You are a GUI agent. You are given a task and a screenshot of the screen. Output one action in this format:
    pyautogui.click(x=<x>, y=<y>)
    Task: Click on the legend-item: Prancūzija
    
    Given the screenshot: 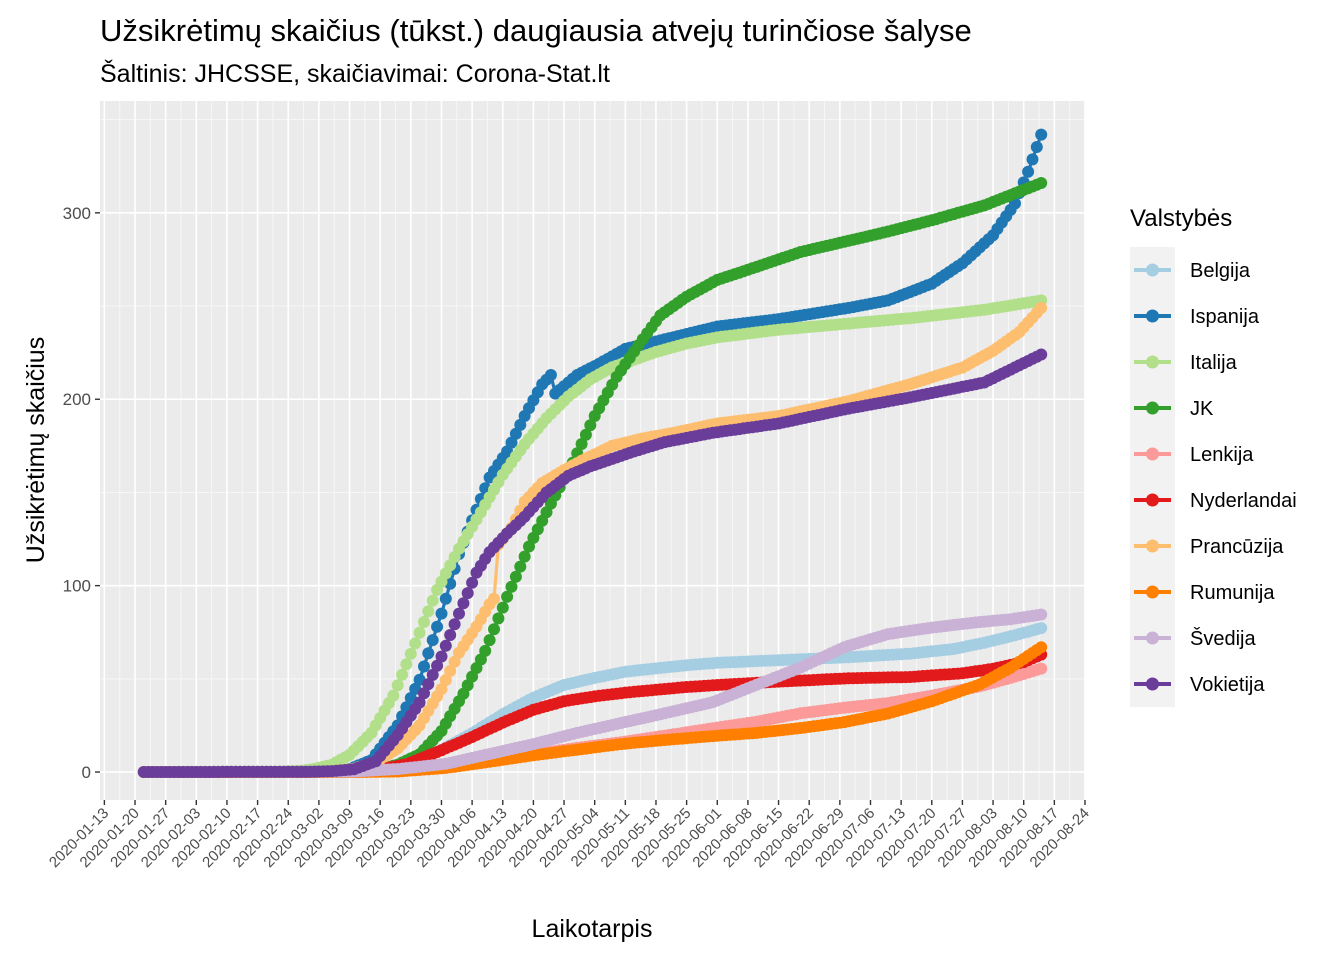 What is the action you would take?
    pyautogui.click(x=1209, y=547)
    